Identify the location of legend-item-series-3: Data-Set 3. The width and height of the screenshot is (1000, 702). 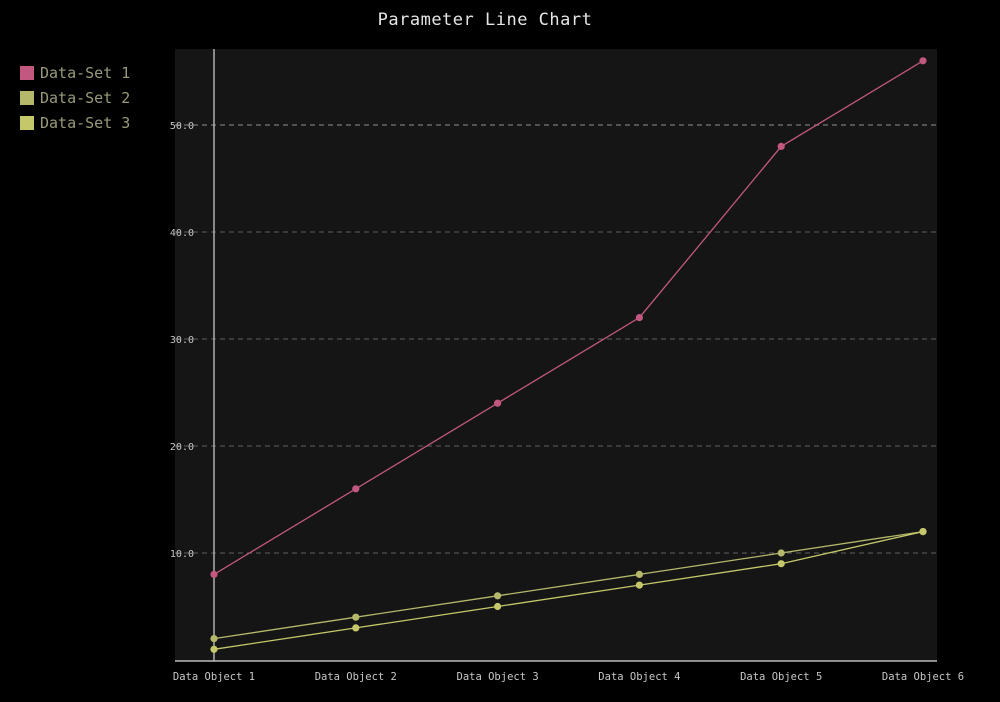
(75, 122).